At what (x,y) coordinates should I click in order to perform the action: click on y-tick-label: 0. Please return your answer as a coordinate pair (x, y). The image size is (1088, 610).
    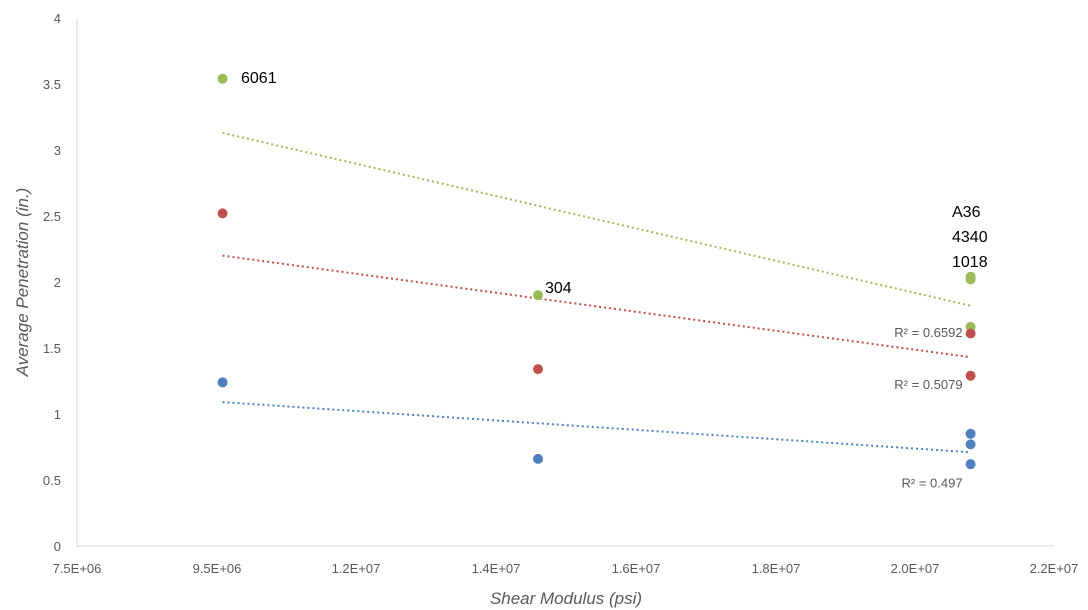
    Looking at the image, I should click on (57, 546).